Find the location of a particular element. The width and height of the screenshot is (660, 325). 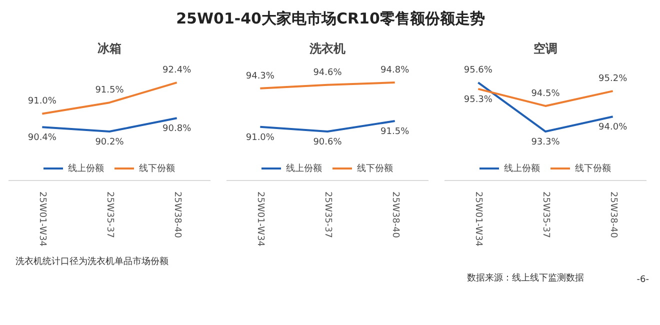

data-label: 93.3% is located at coordinates (545, 143).